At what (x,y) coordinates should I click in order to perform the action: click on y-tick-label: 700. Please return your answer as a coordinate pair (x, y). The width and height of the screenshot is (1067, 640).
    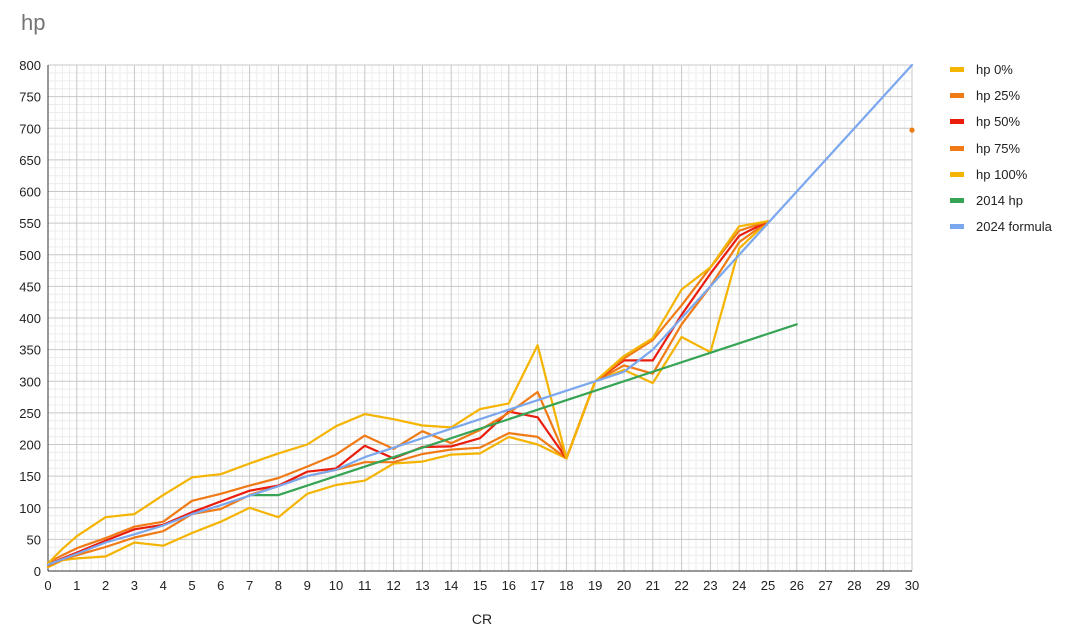
    Looking at the image, I should click on (30, 128).